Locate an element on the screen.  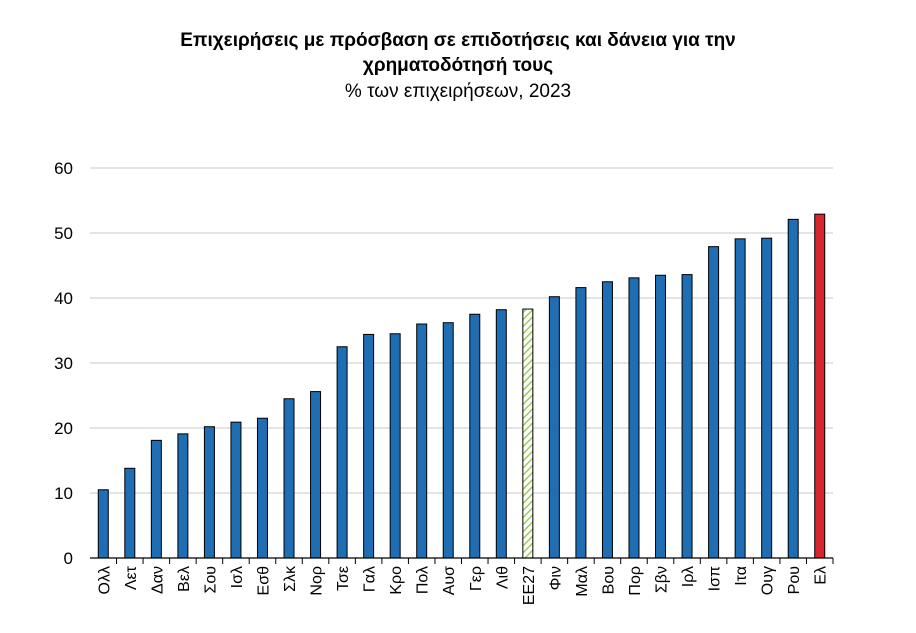
bar-Πορ is located at coordinates (634, 418).